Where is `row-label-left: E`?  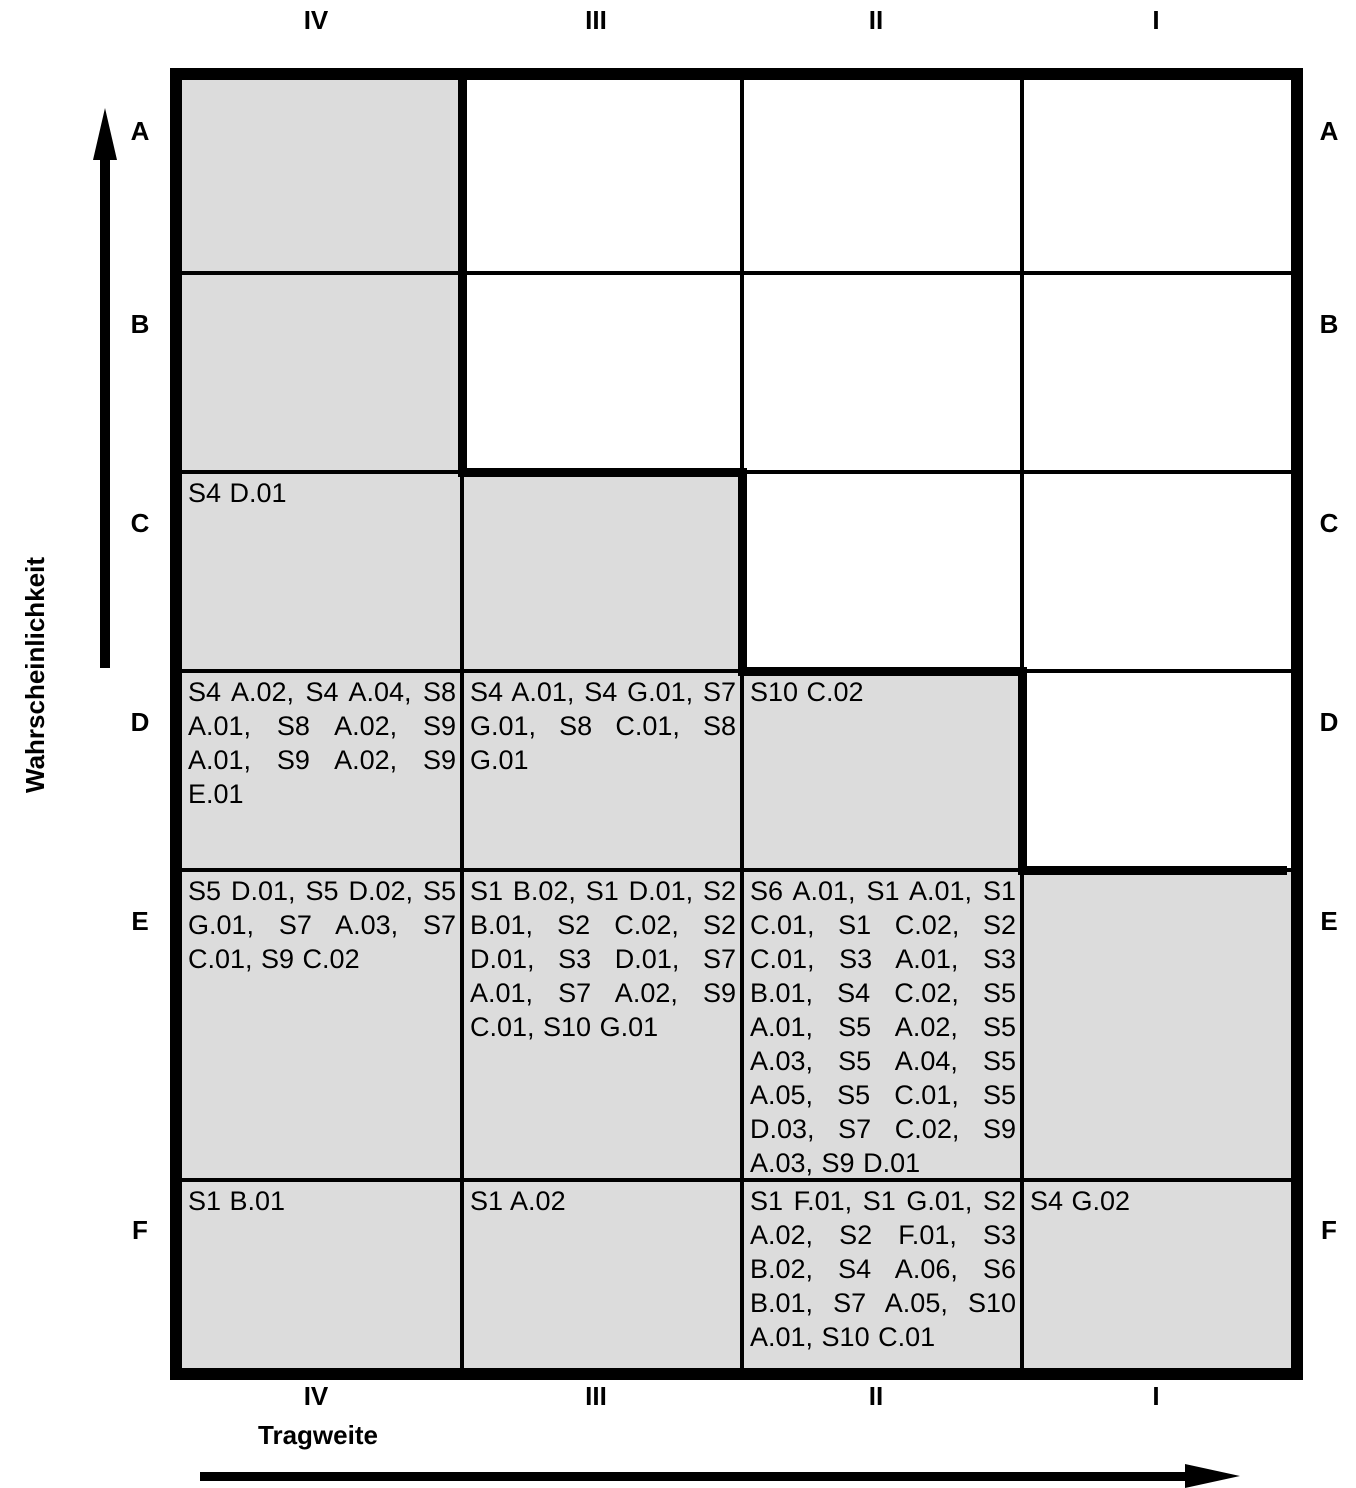 row-label-left: E is located at coordinates (140, 921).